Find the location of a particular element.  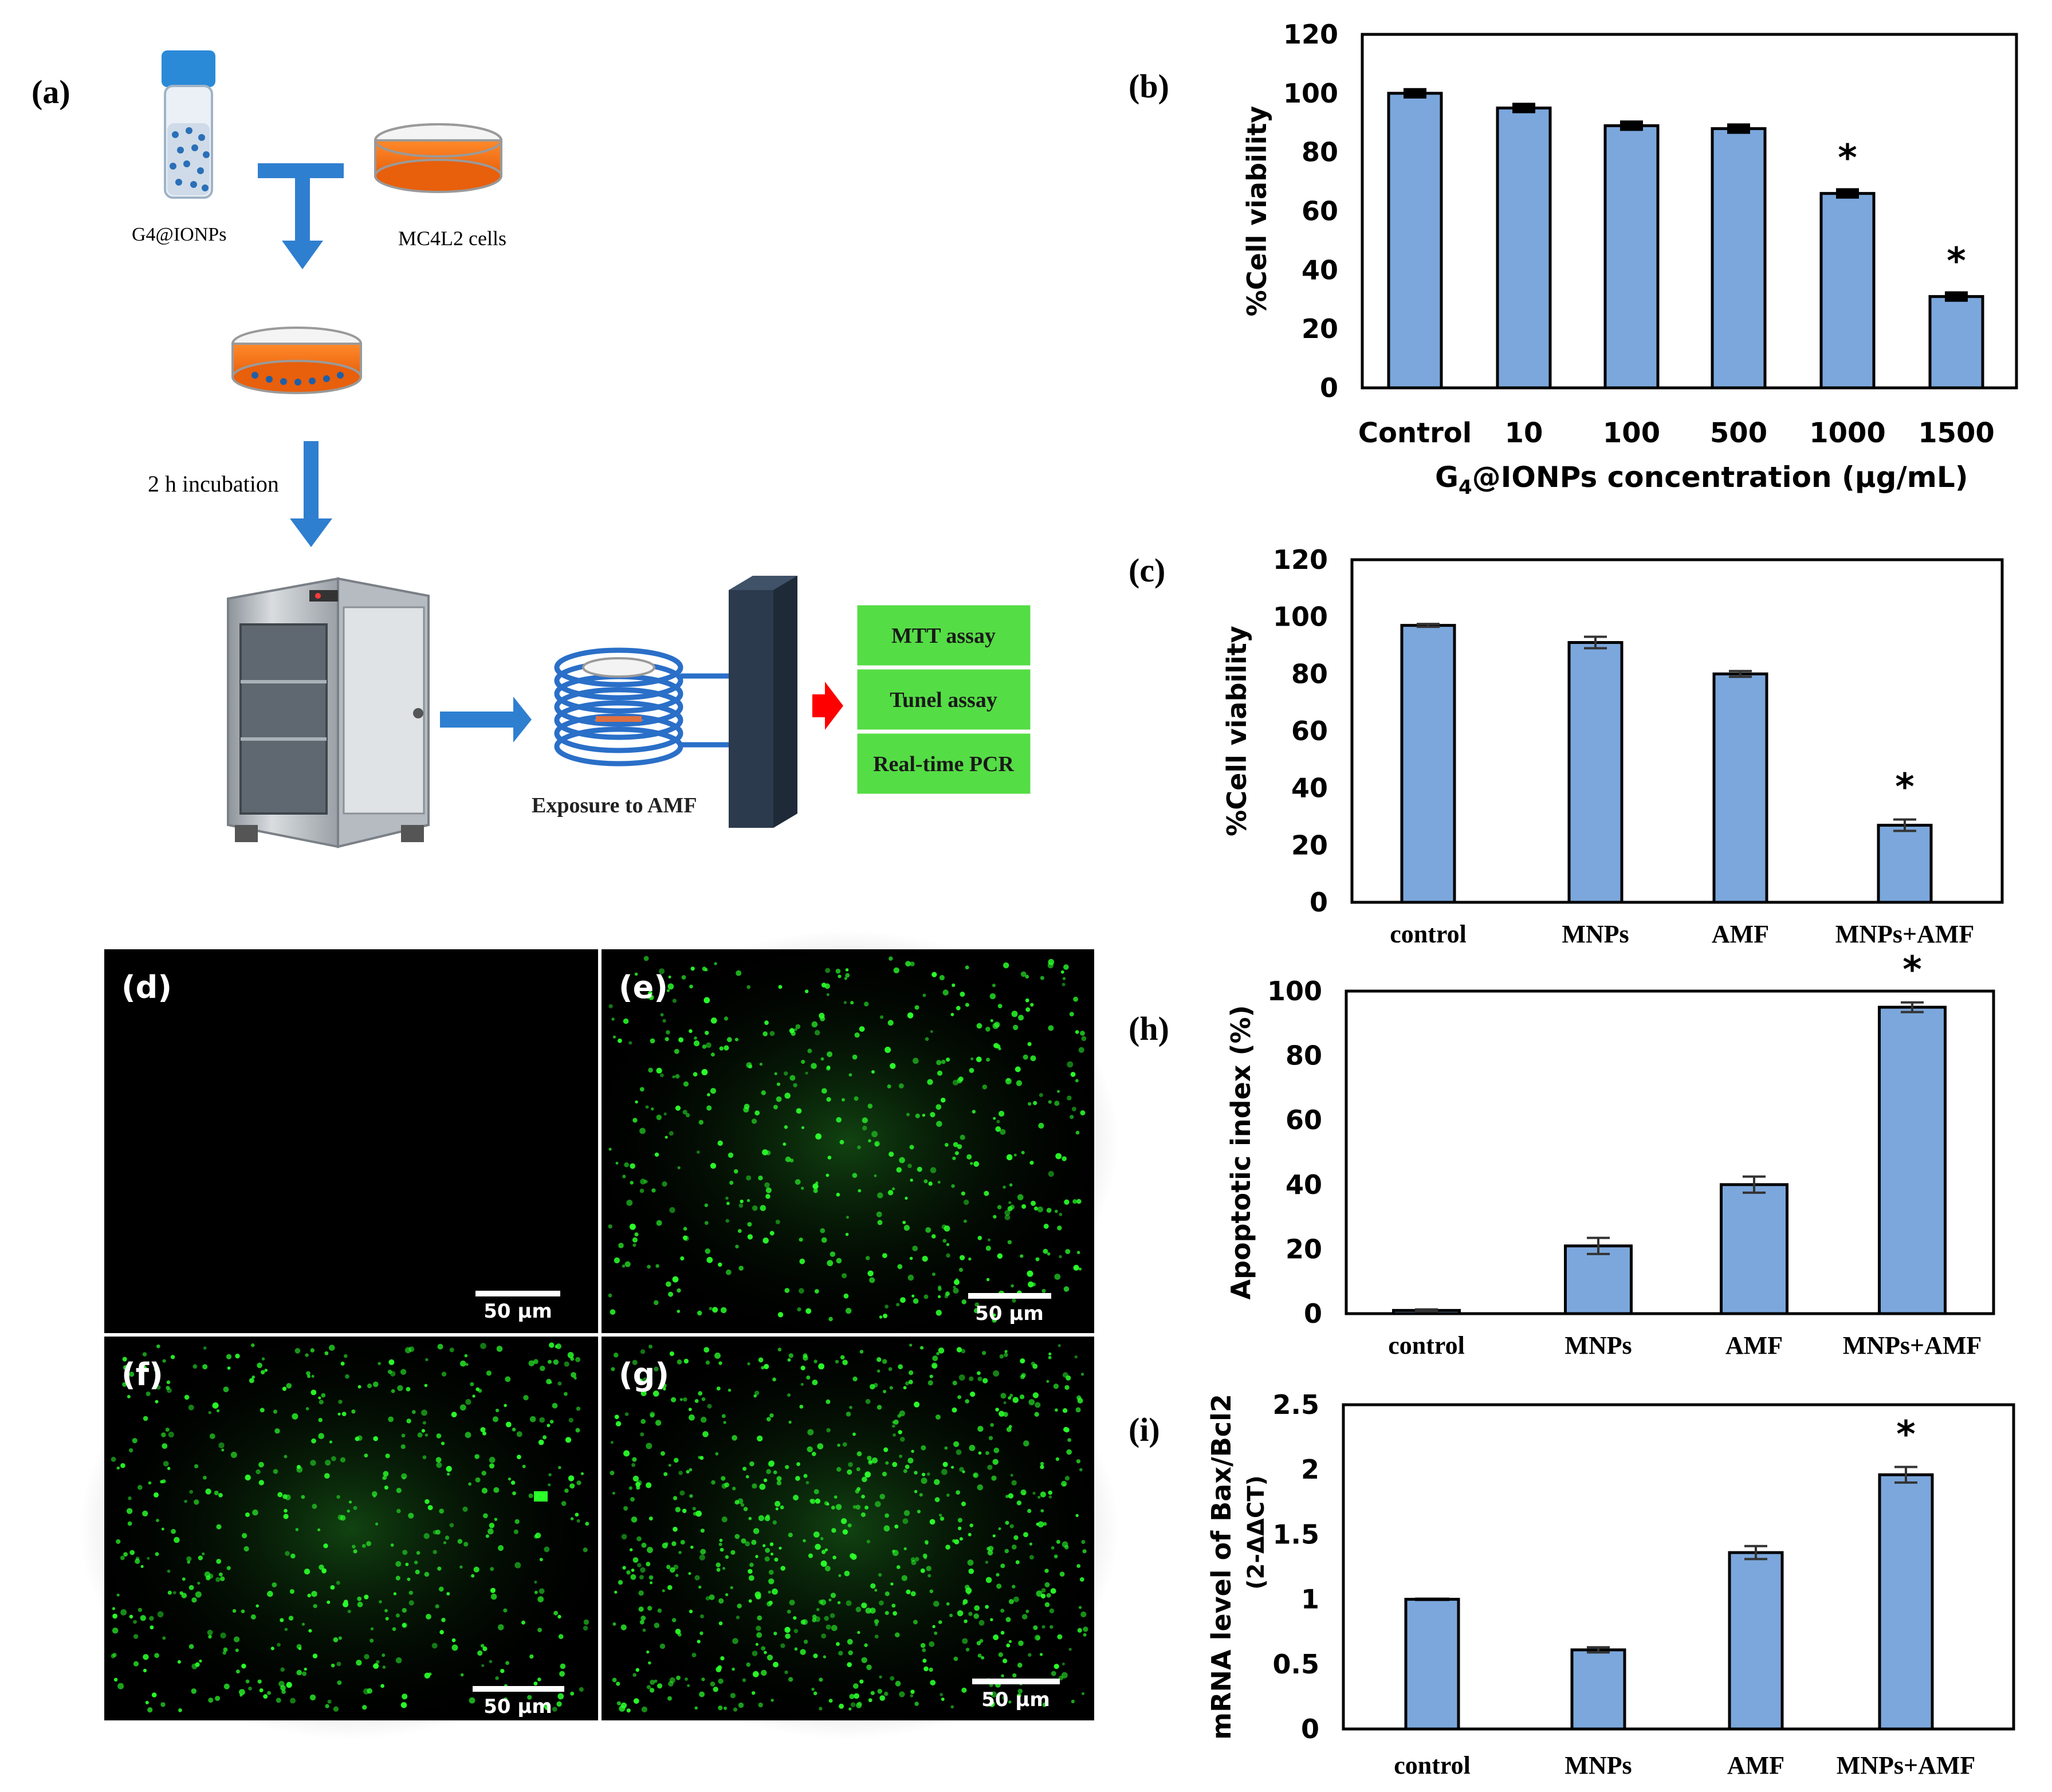

y-tick-label: 0 is located at coordinates (1310, 1729).